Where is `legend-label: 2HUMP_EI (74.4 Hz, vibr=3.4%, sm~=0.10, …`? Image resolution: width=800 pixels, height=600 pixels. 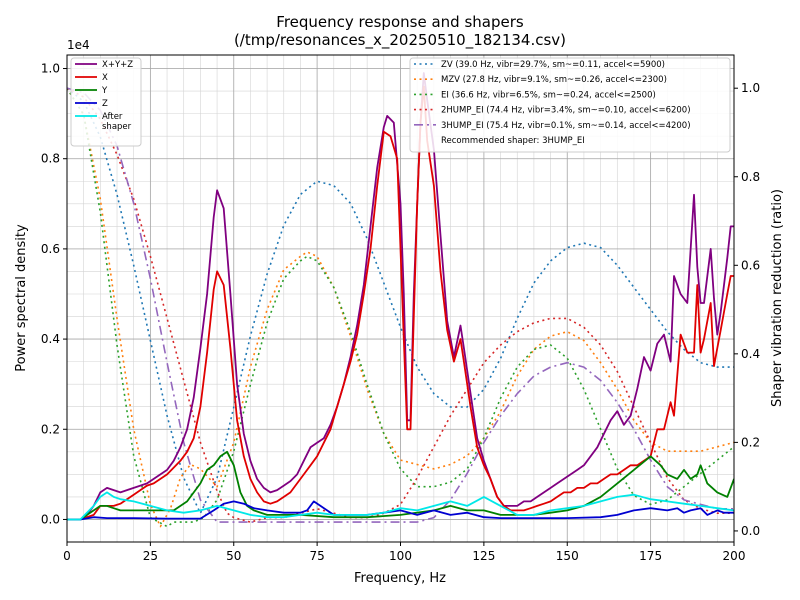
legend-label: 2HUMP_EI (74.4 Hz, vibr=3.4%, sm~=0.10, … is located at coordinates (566, 111).